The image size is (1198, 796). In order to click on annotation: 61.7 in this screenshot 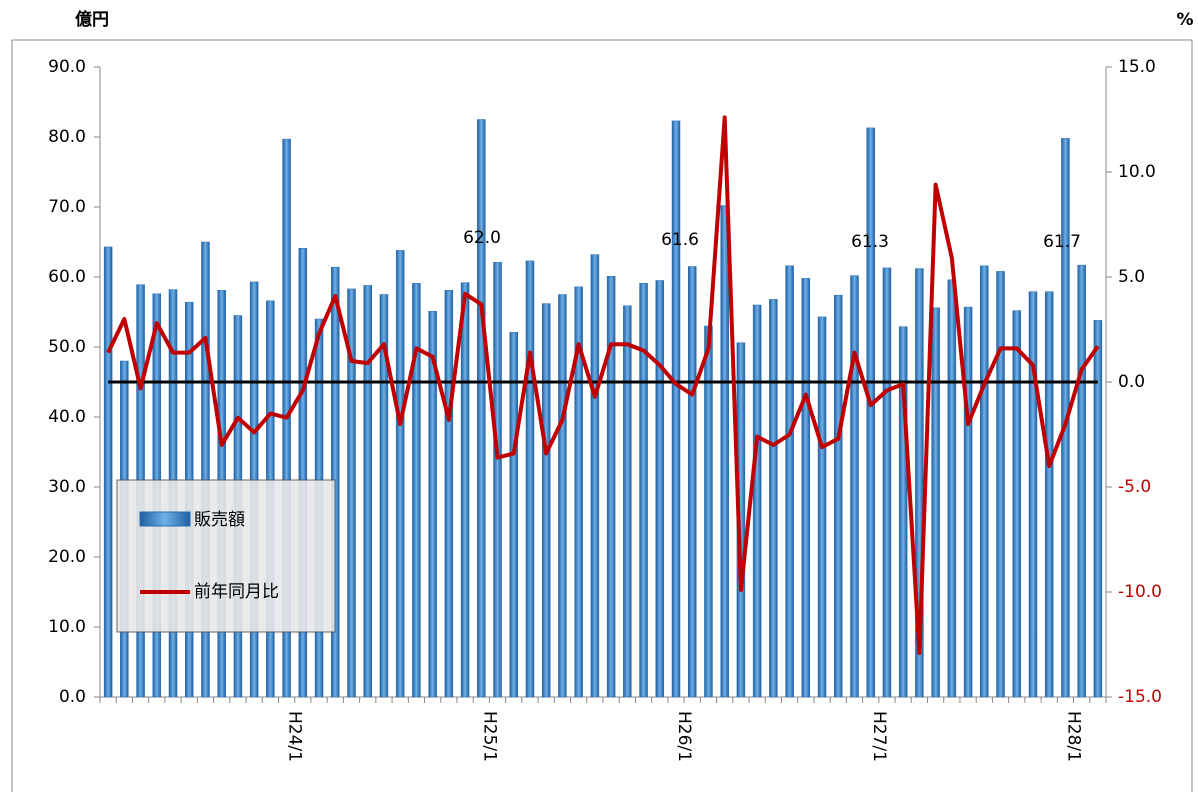, I will do `click(1062, 242)`.